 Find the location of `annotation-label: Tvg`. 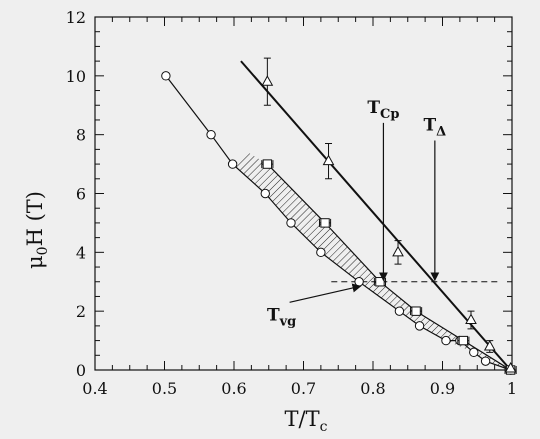

annotation-label: Tvg is located at coordinates (281, 317).